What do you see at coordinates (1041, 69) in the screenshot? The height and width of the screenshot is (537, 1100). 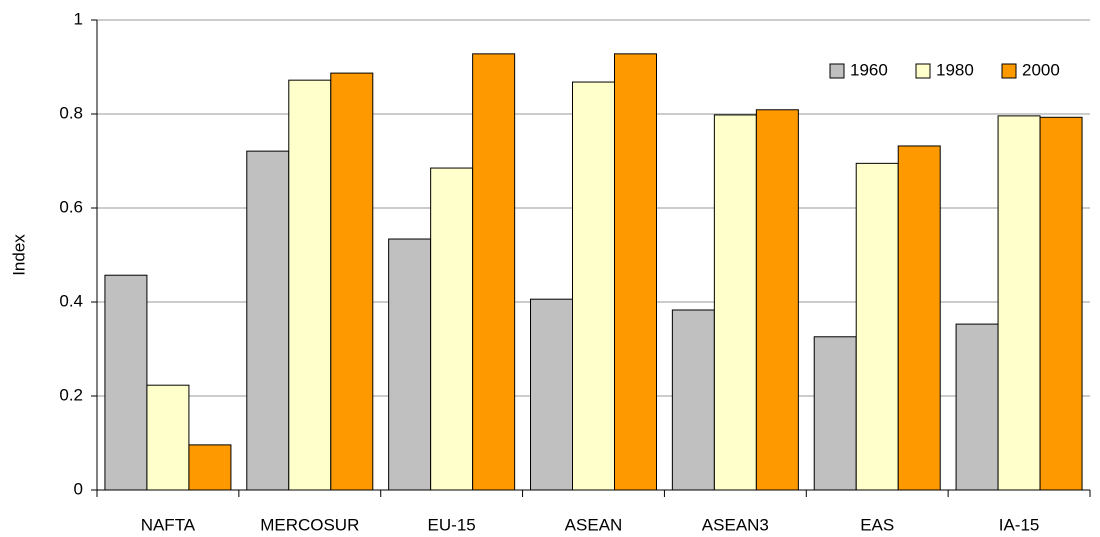 I see `legend-label: 2000` at bounding box center [1041, 69].